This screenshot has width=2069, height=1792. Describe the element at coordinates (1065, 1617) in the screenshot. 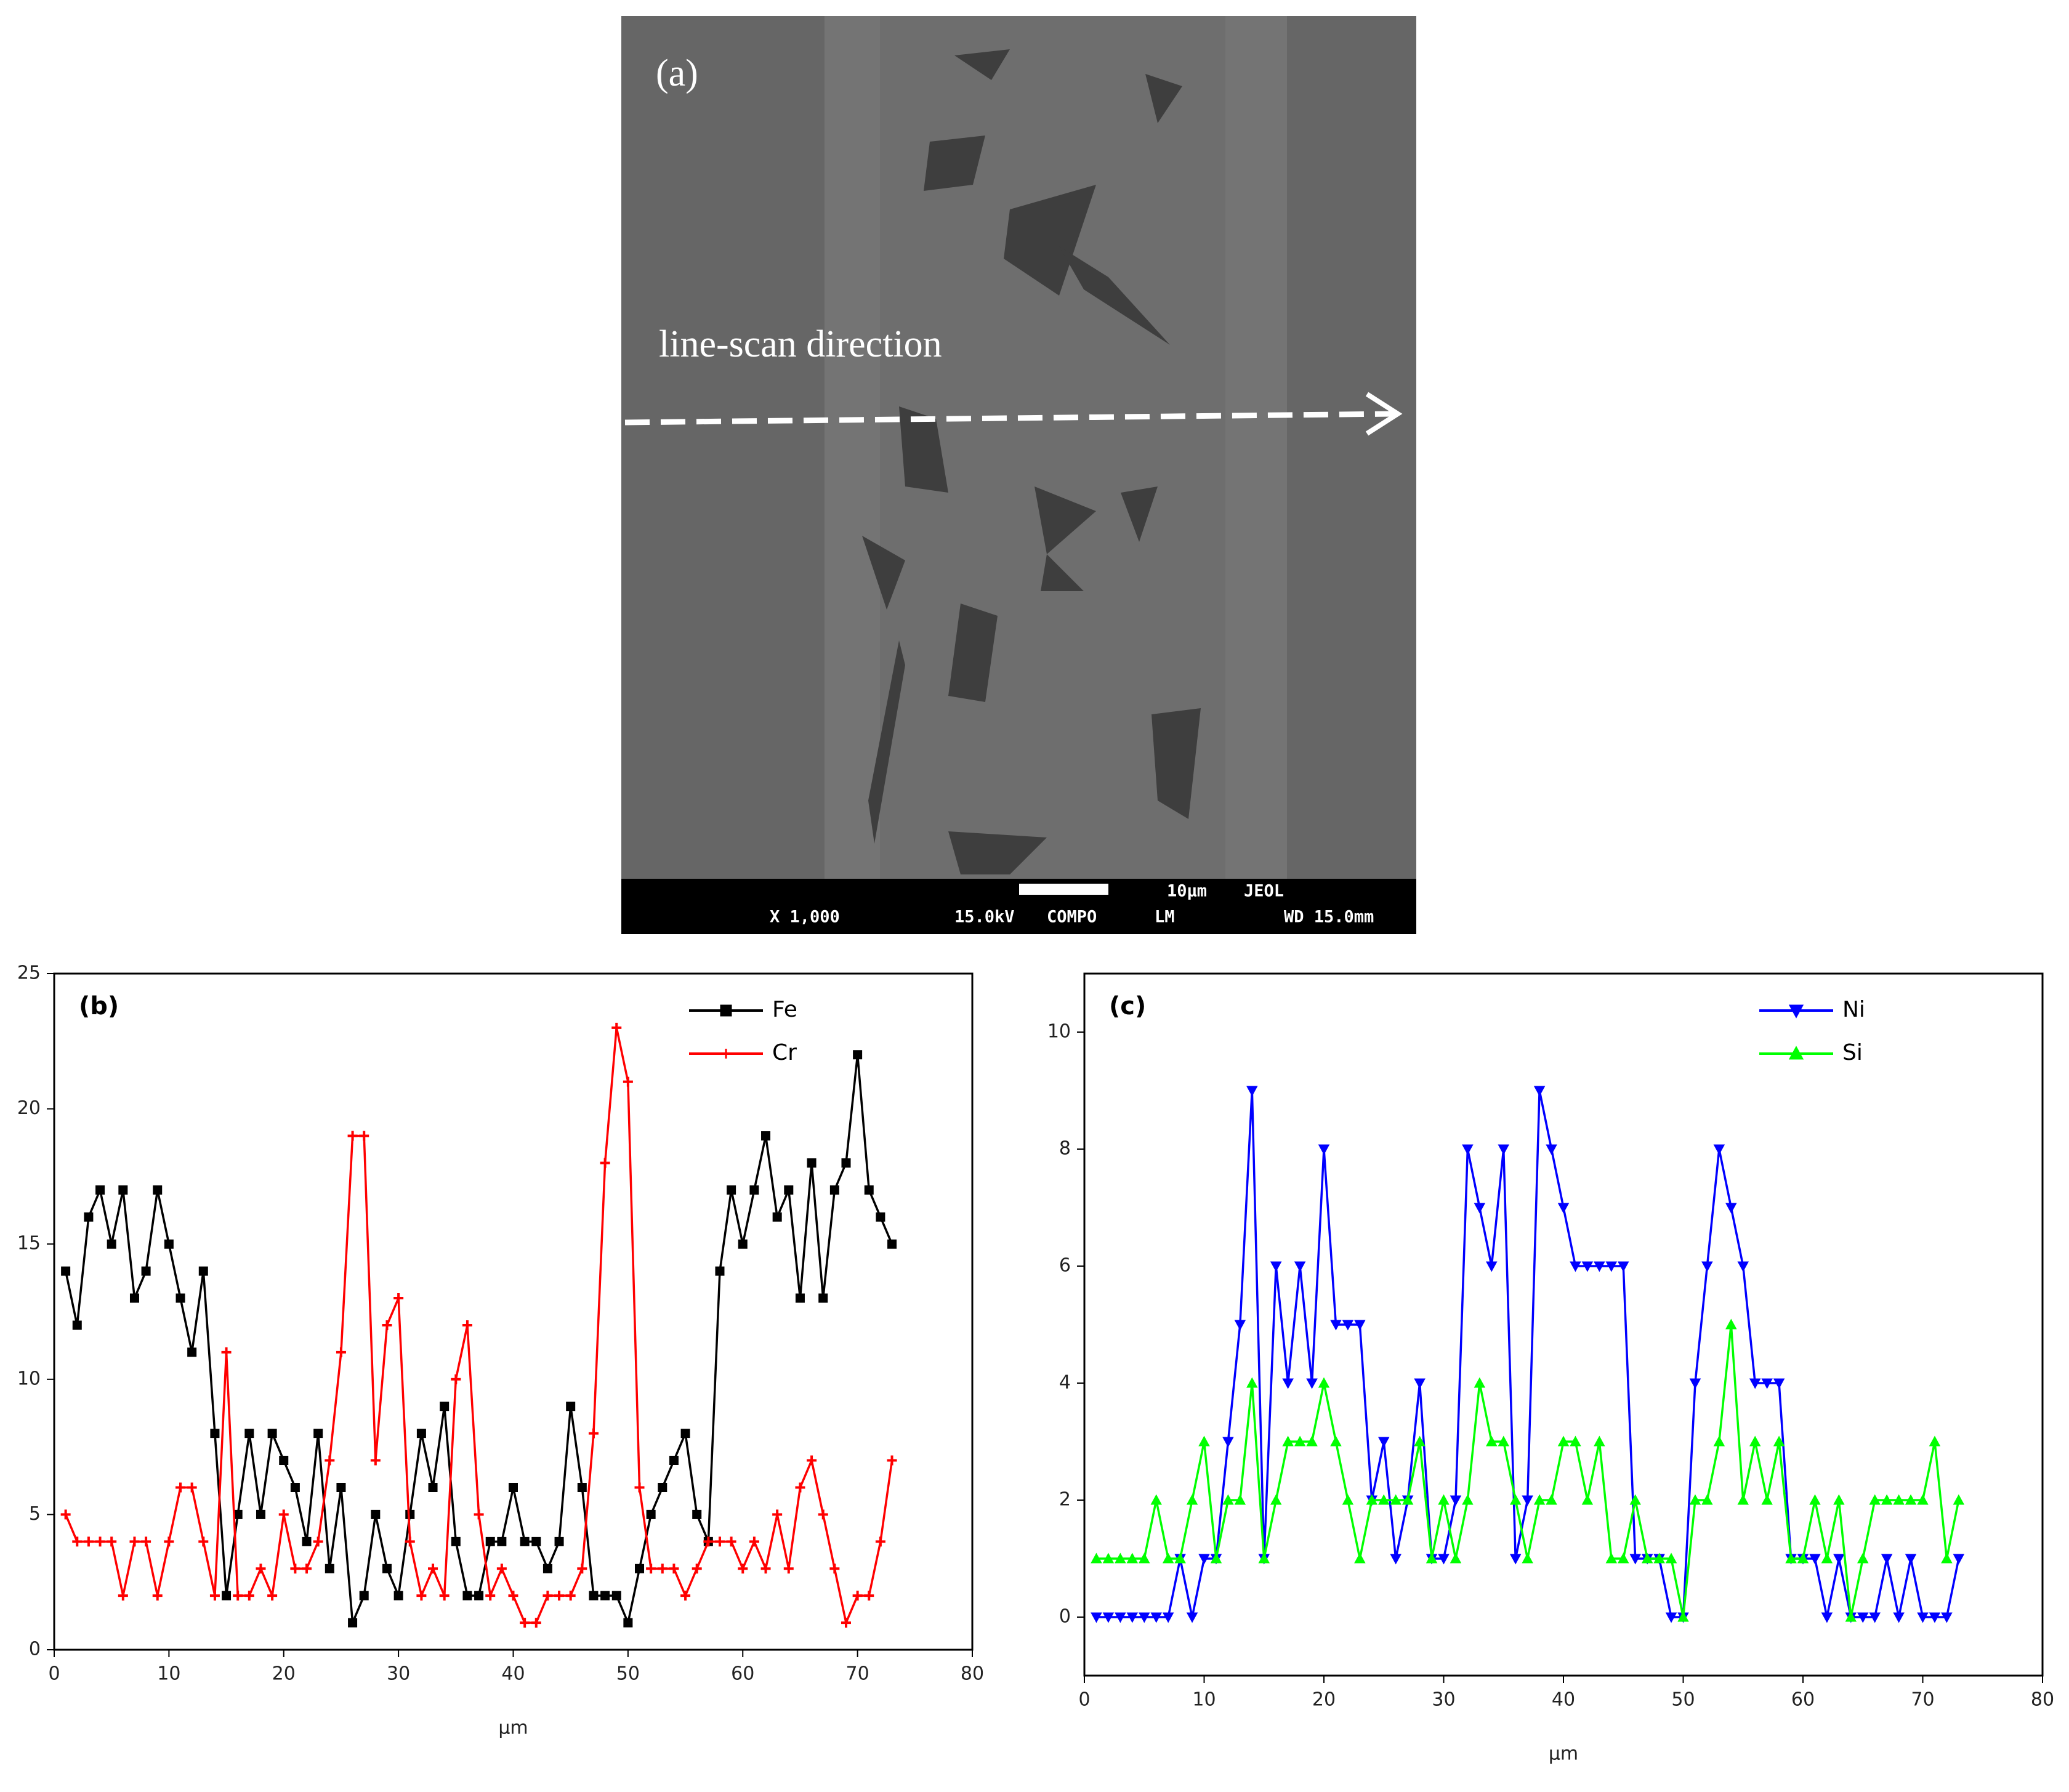

I see `y-tick-label: 0` at that location.